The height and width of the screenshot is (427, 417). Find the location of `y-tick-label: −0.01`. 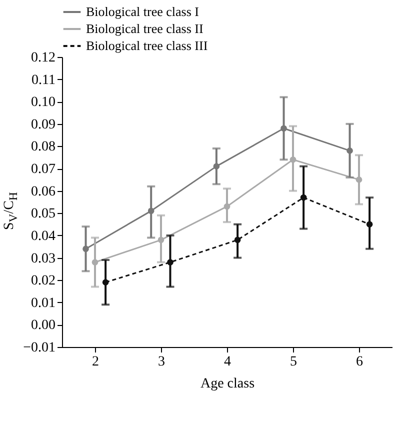

y-tick-label: −0.01 is located at coordinates (39, 348).